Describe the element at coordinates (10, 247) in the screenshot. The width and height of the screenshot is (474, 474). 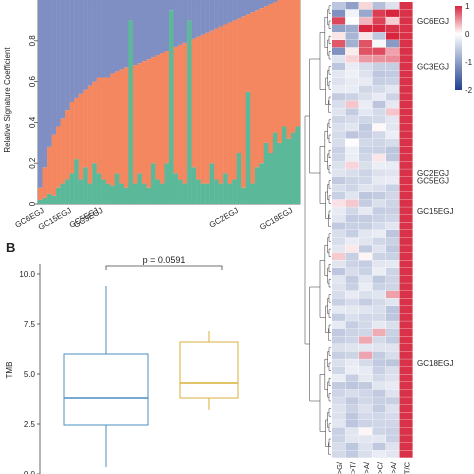
I see `panel-label-b: B` at that location.